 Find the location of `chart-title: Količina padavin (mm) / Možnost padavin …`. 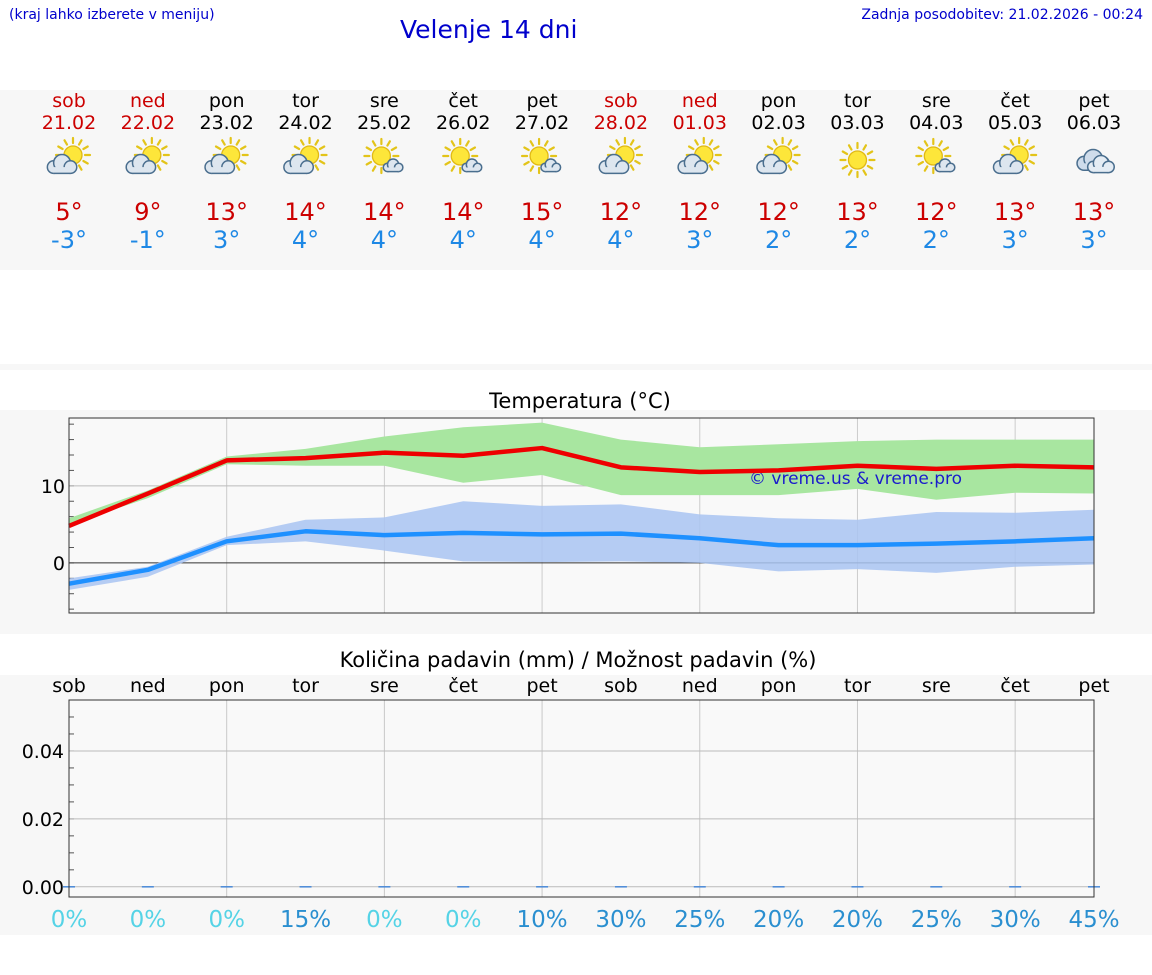

chart-title: Količina padavin (mm) / Možnost padavin … is located at coordinates (578, 660).